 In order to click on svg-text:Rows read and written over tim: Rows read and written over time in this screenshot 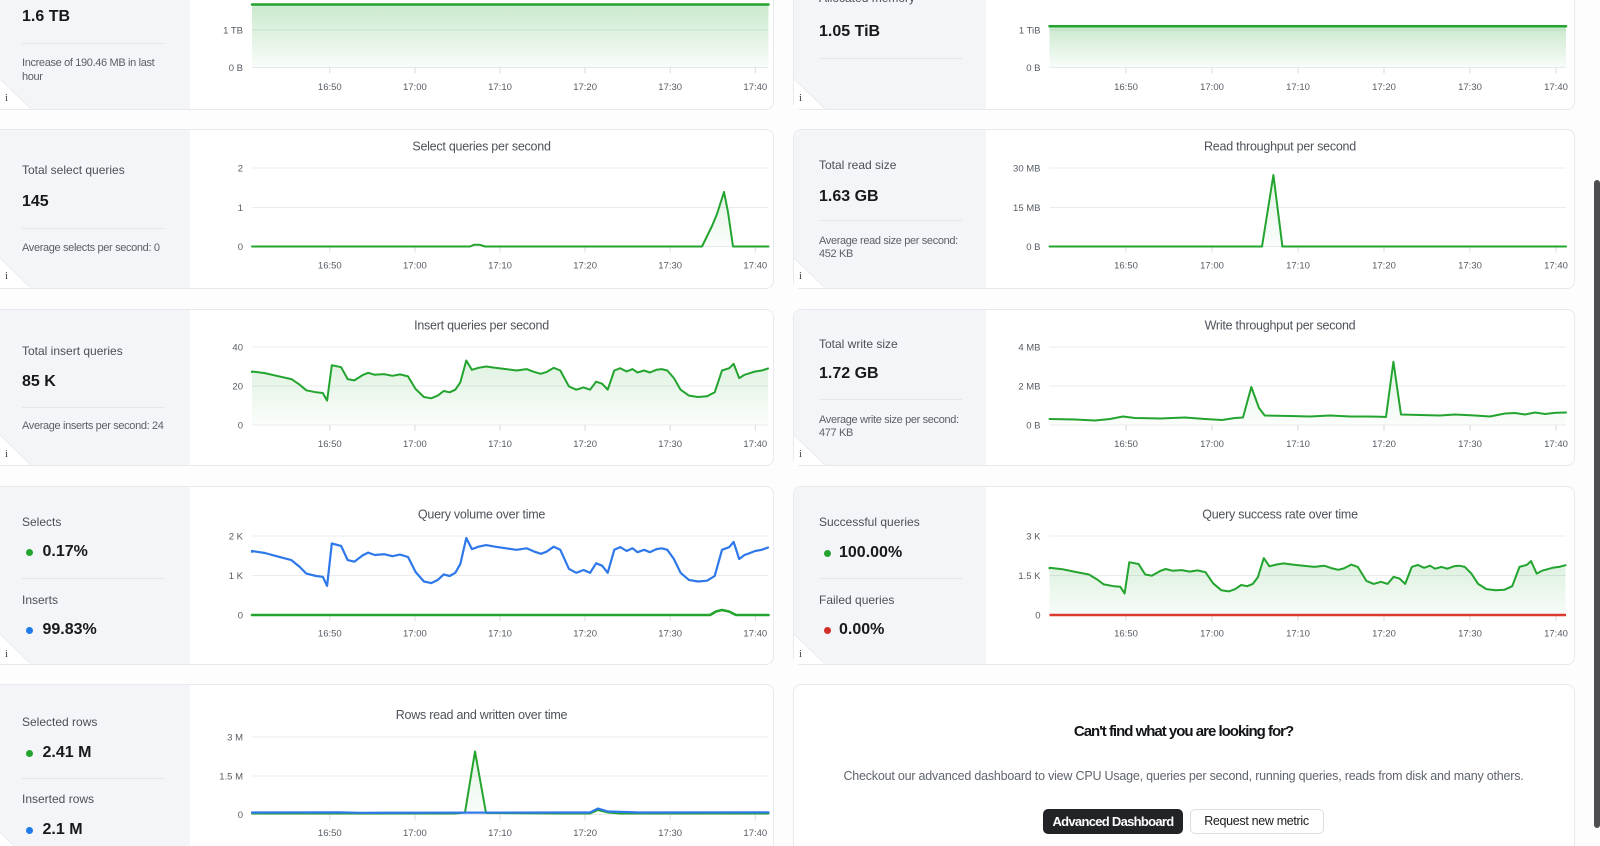, I will do `click(482, 715)`.